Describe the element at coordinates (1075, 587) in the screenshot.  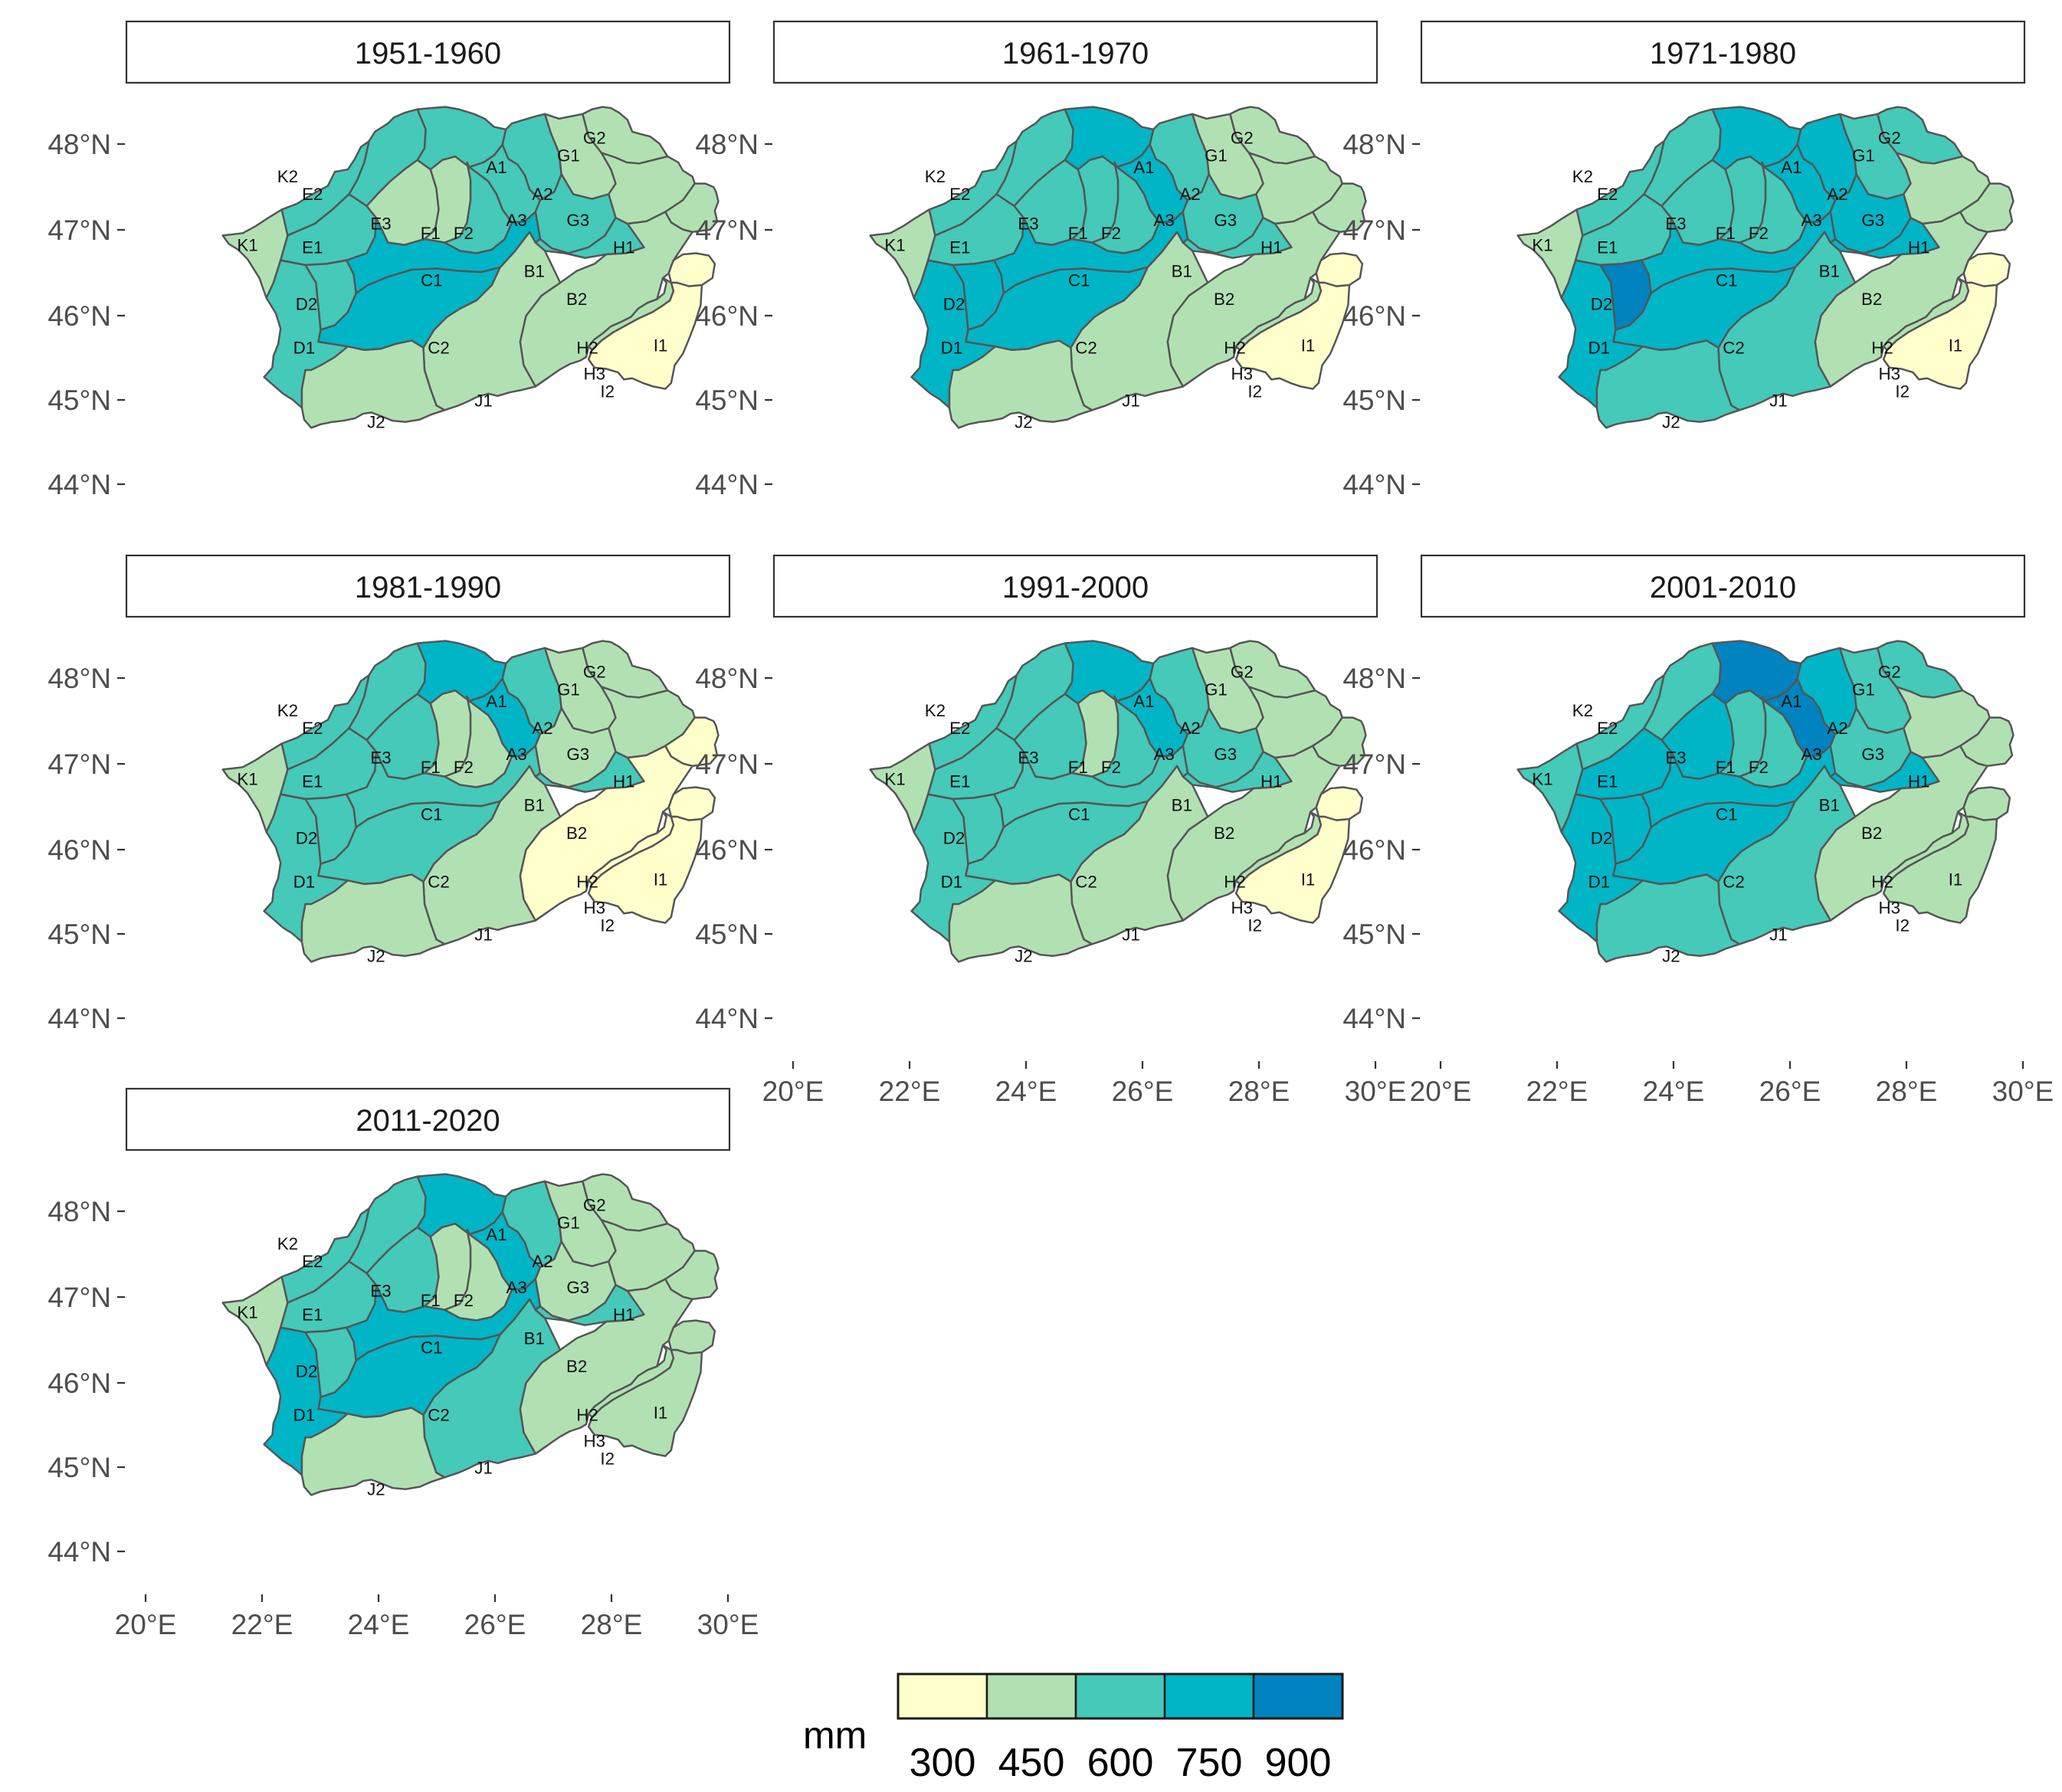
I see `facet-title: 1991-2000` at that location.